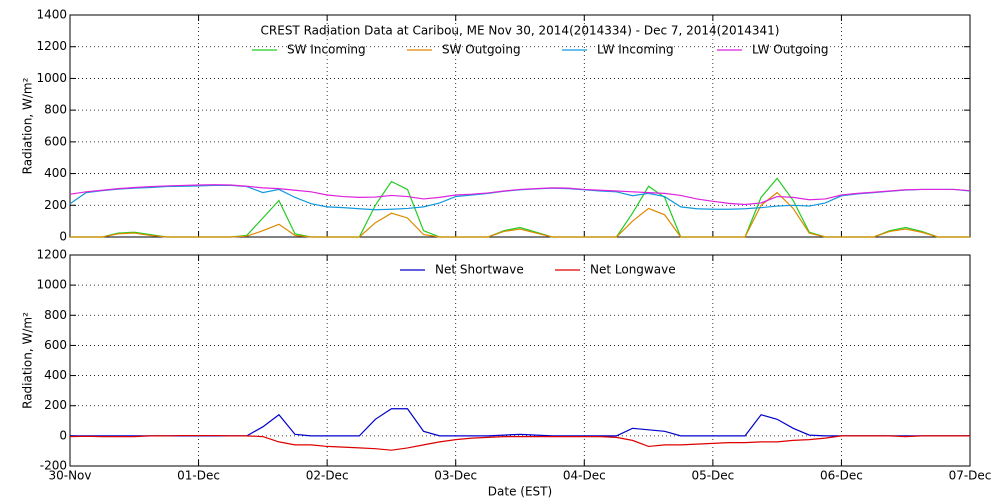 This screenshot has height=500, width=1000. Describe the element at coordinates (53, 466) in the screenshot. I see `y-tick-label: -200` at that location.